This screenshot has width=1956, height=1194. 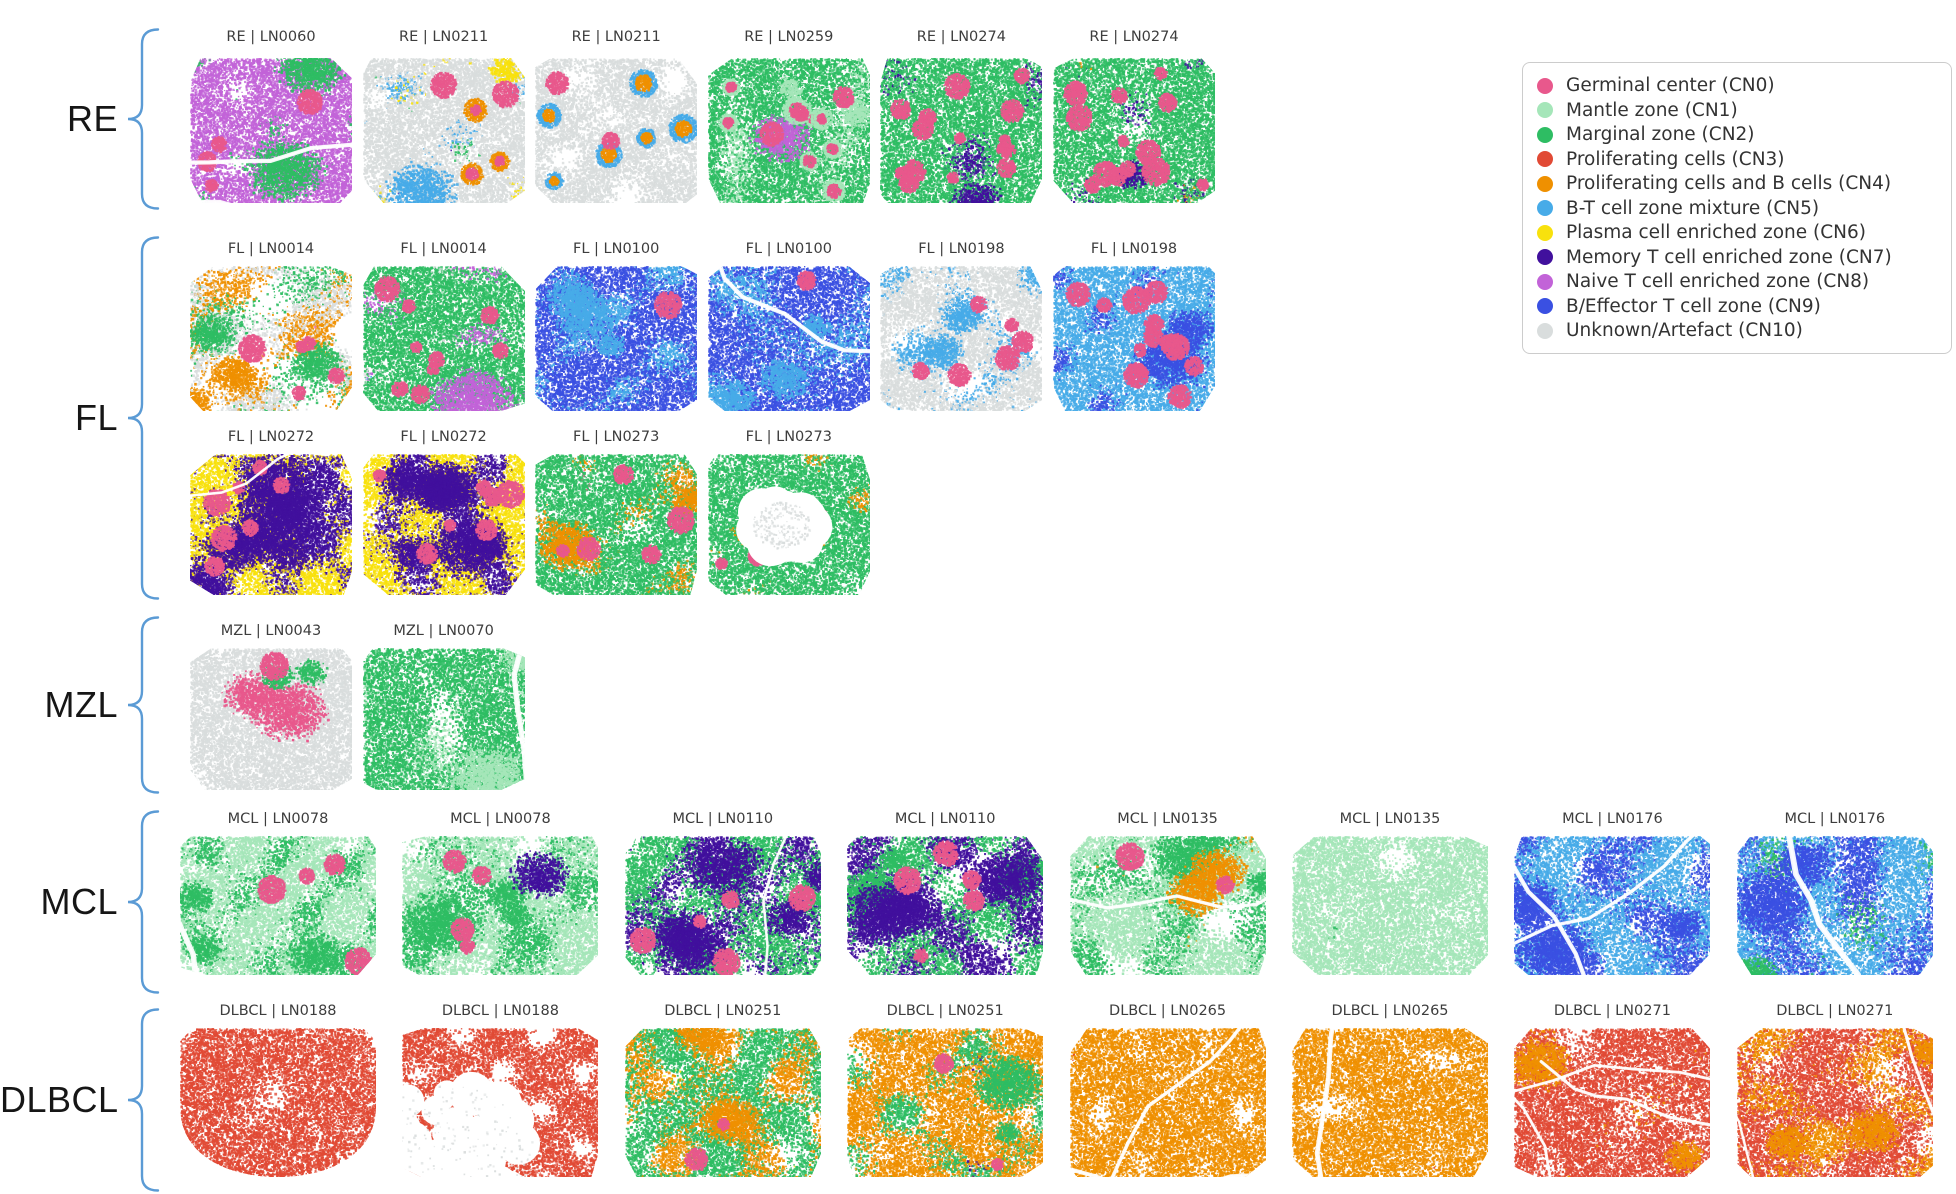 I want to click on group-label-mcl: MCL, so click(x=79, y=901).